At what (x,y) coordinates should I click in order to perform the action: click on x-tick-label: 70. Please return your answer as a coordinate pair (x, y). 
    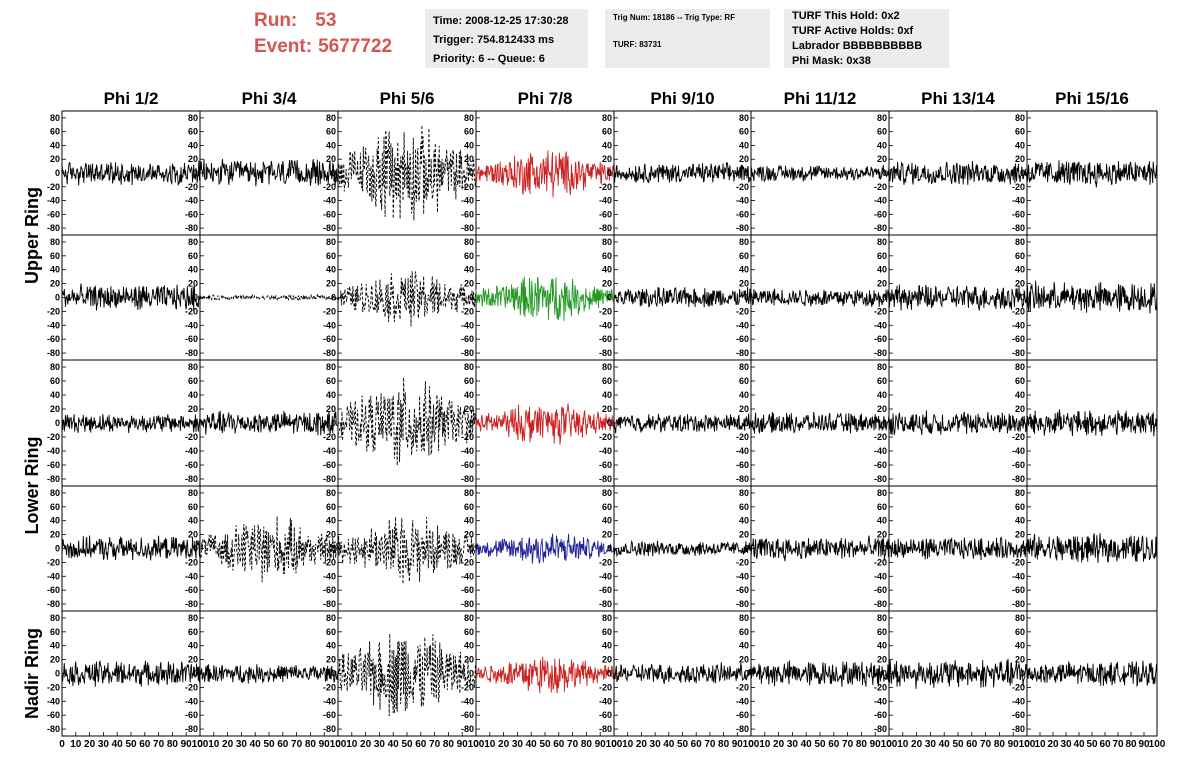
    Looking at the image, I should click on (573, 744).